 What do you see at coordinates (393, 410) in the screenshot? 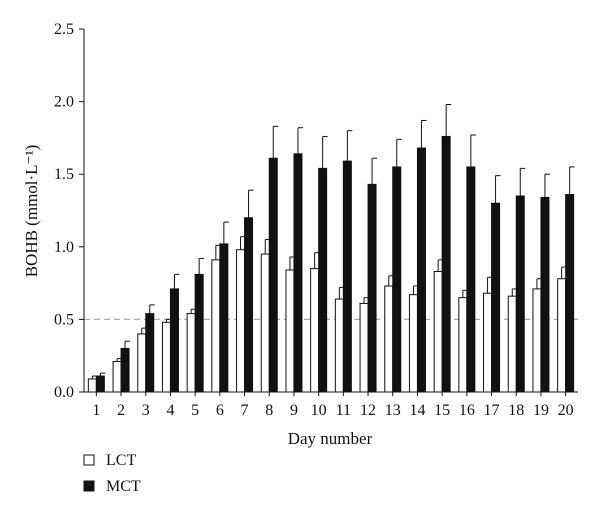
I see `x-tick-label: 13` at bounding box center [393, 410].